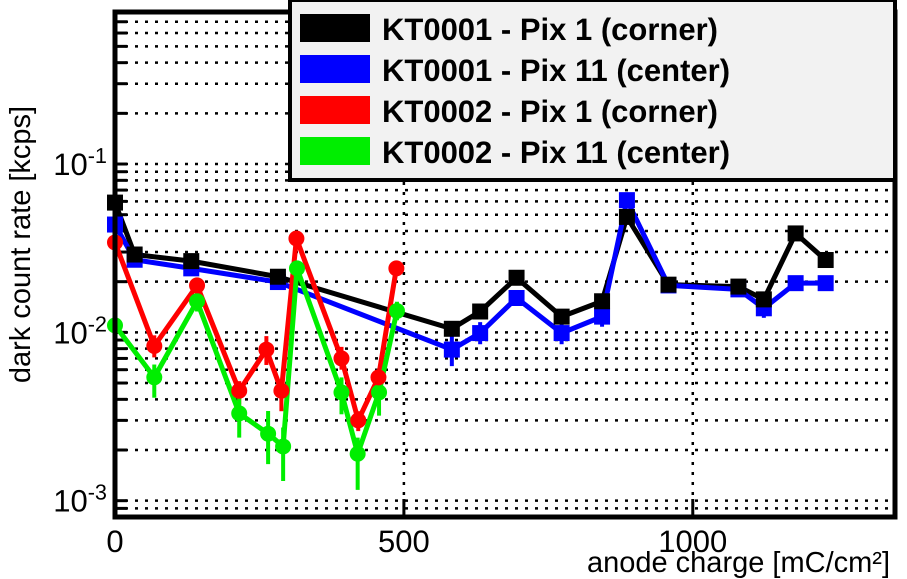 This screenshot has height=579, width=907. Describe the element at coordinates (550, 29) in the screenshot. I see `legend-label: KT0001 - Pix 1 (corner)` at that location.